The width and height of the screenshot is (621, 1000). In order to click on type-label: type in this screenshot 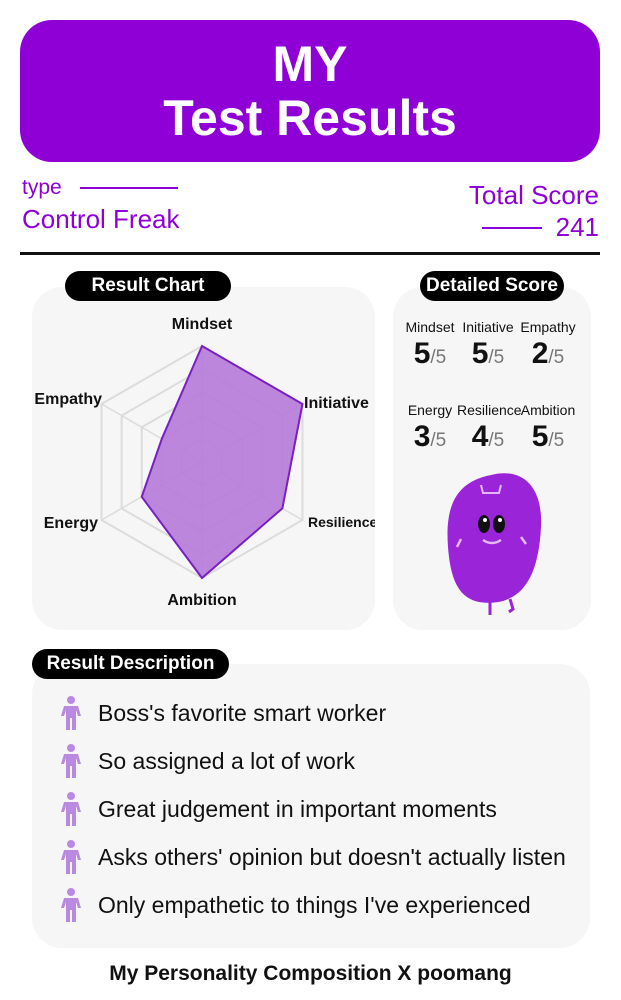, I will do `click(42, 187)`.